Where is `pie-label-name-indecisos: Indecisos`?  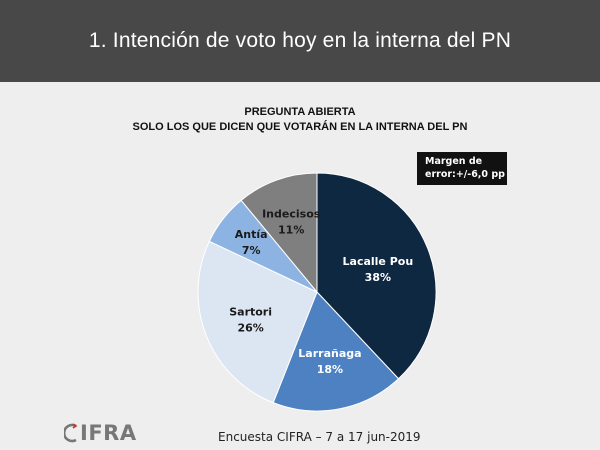
pie-label-name-indecisos: Indecisos is located at coordinates (291, 213).